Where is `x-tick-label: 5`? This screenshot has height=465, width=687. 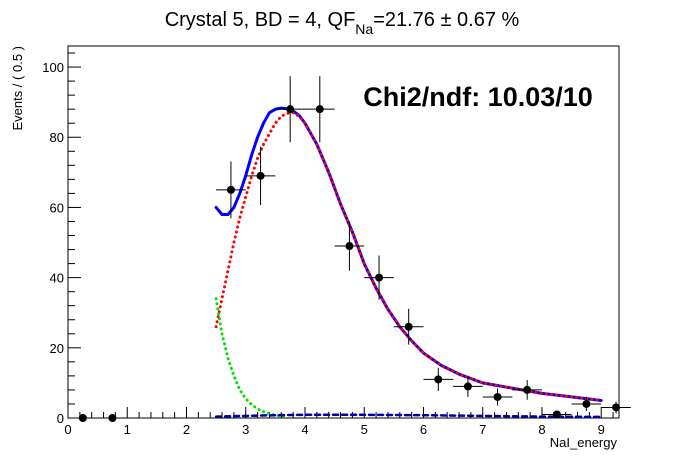 x-tick-label: 5 is located at coordinates (364, 429).